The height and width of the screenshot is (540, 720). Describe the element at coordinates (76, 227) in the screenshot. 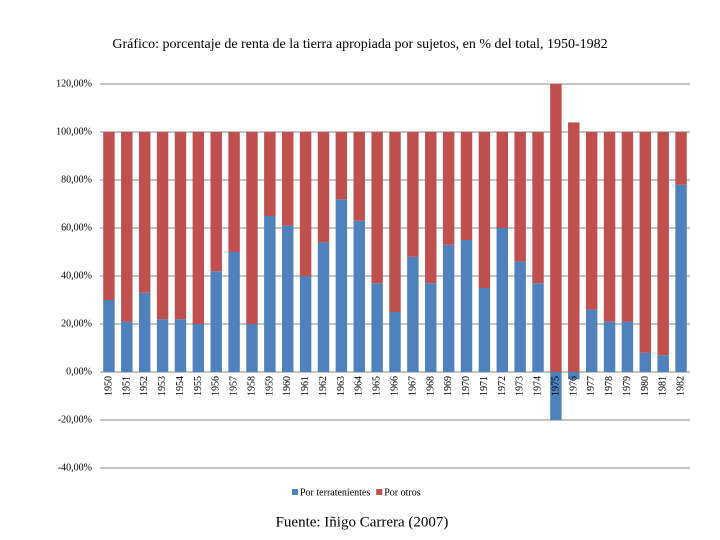

I see `y-tick-label: 60,00%` at that location.